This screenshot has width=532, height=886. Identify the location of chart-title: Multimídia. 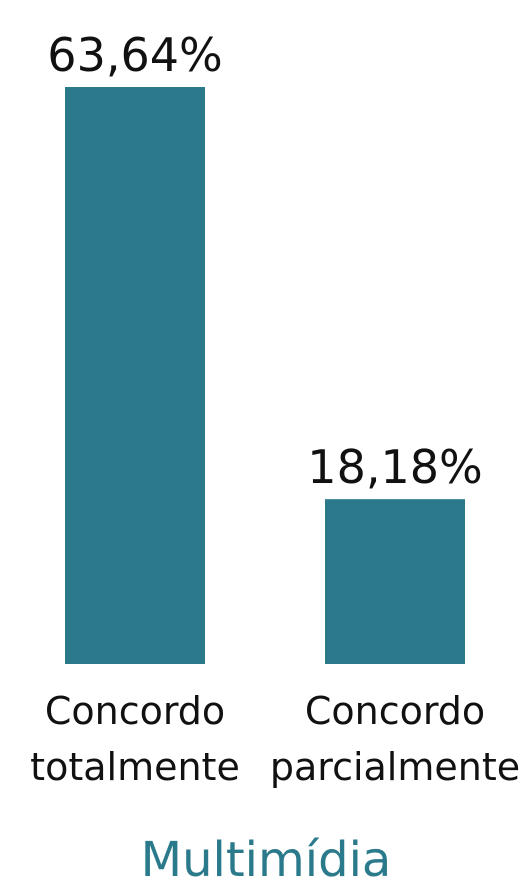
(266, 859).